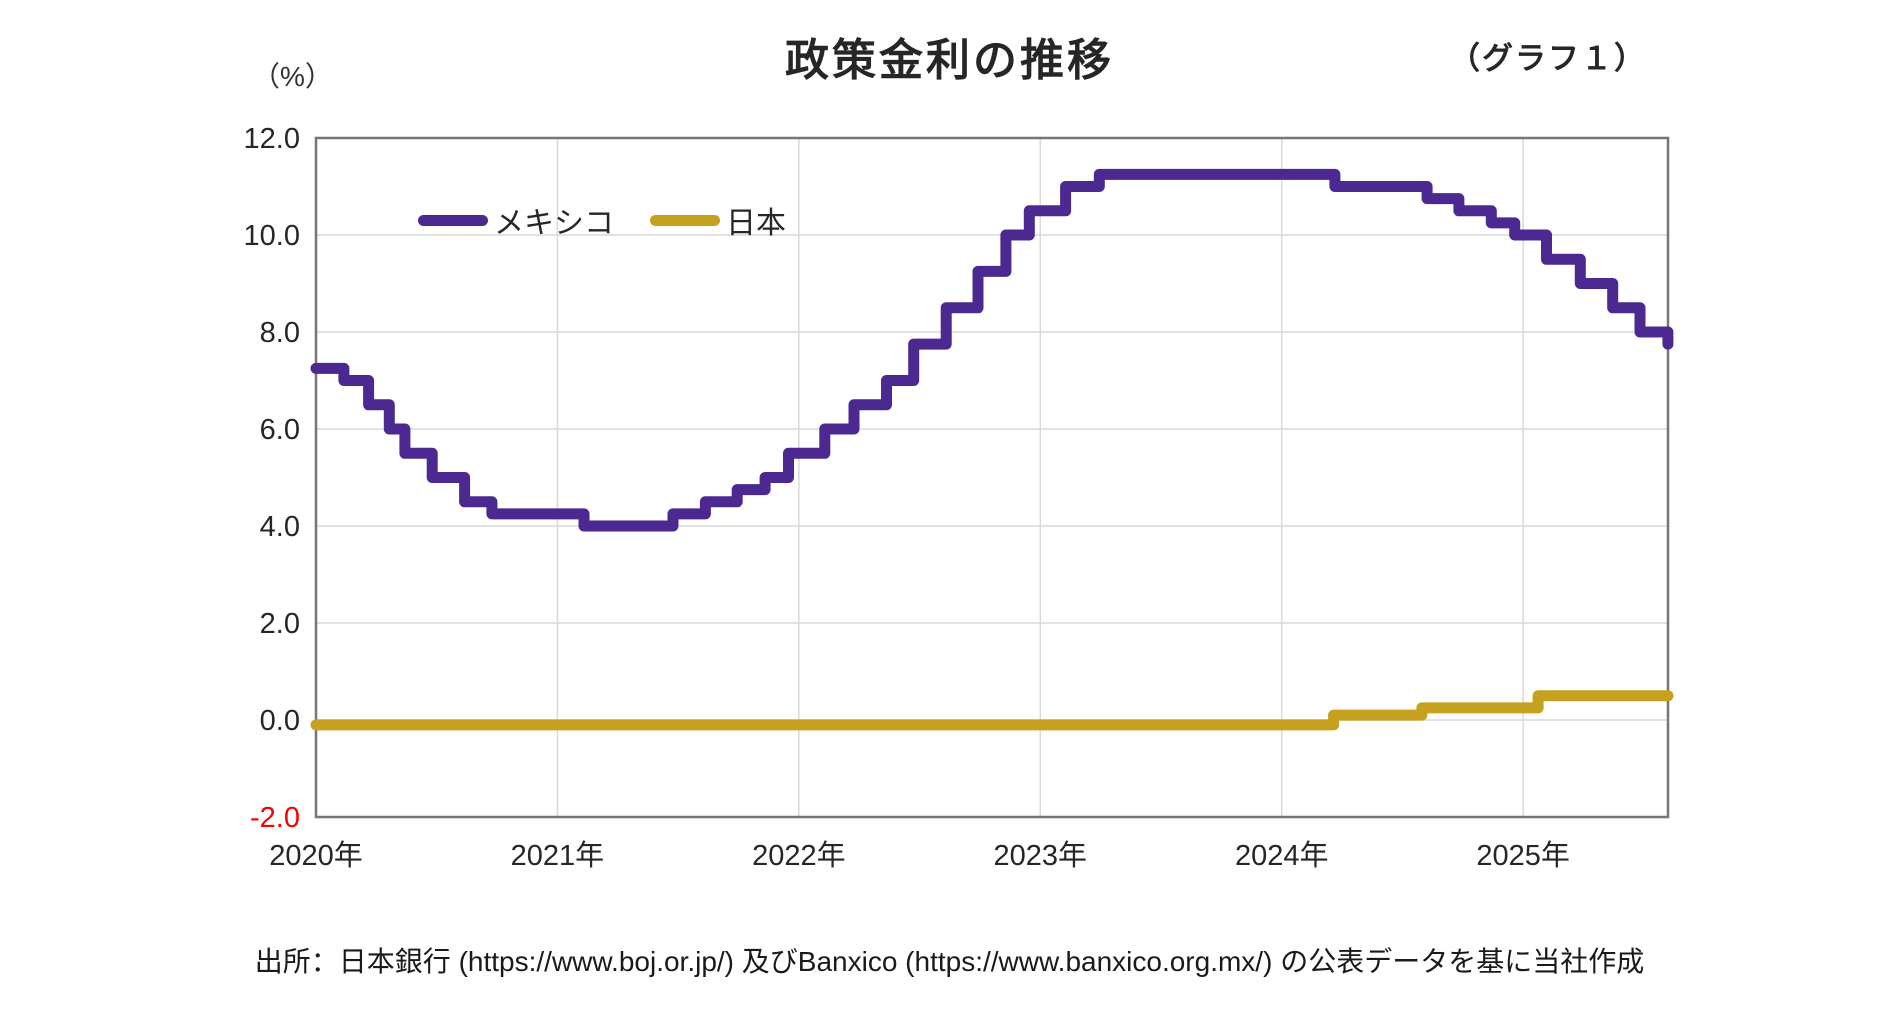 Image resolution: width=1899 pixels, height=1010 pixels. I want to click on x-tick-label: 2025年, so click(1523, 855).